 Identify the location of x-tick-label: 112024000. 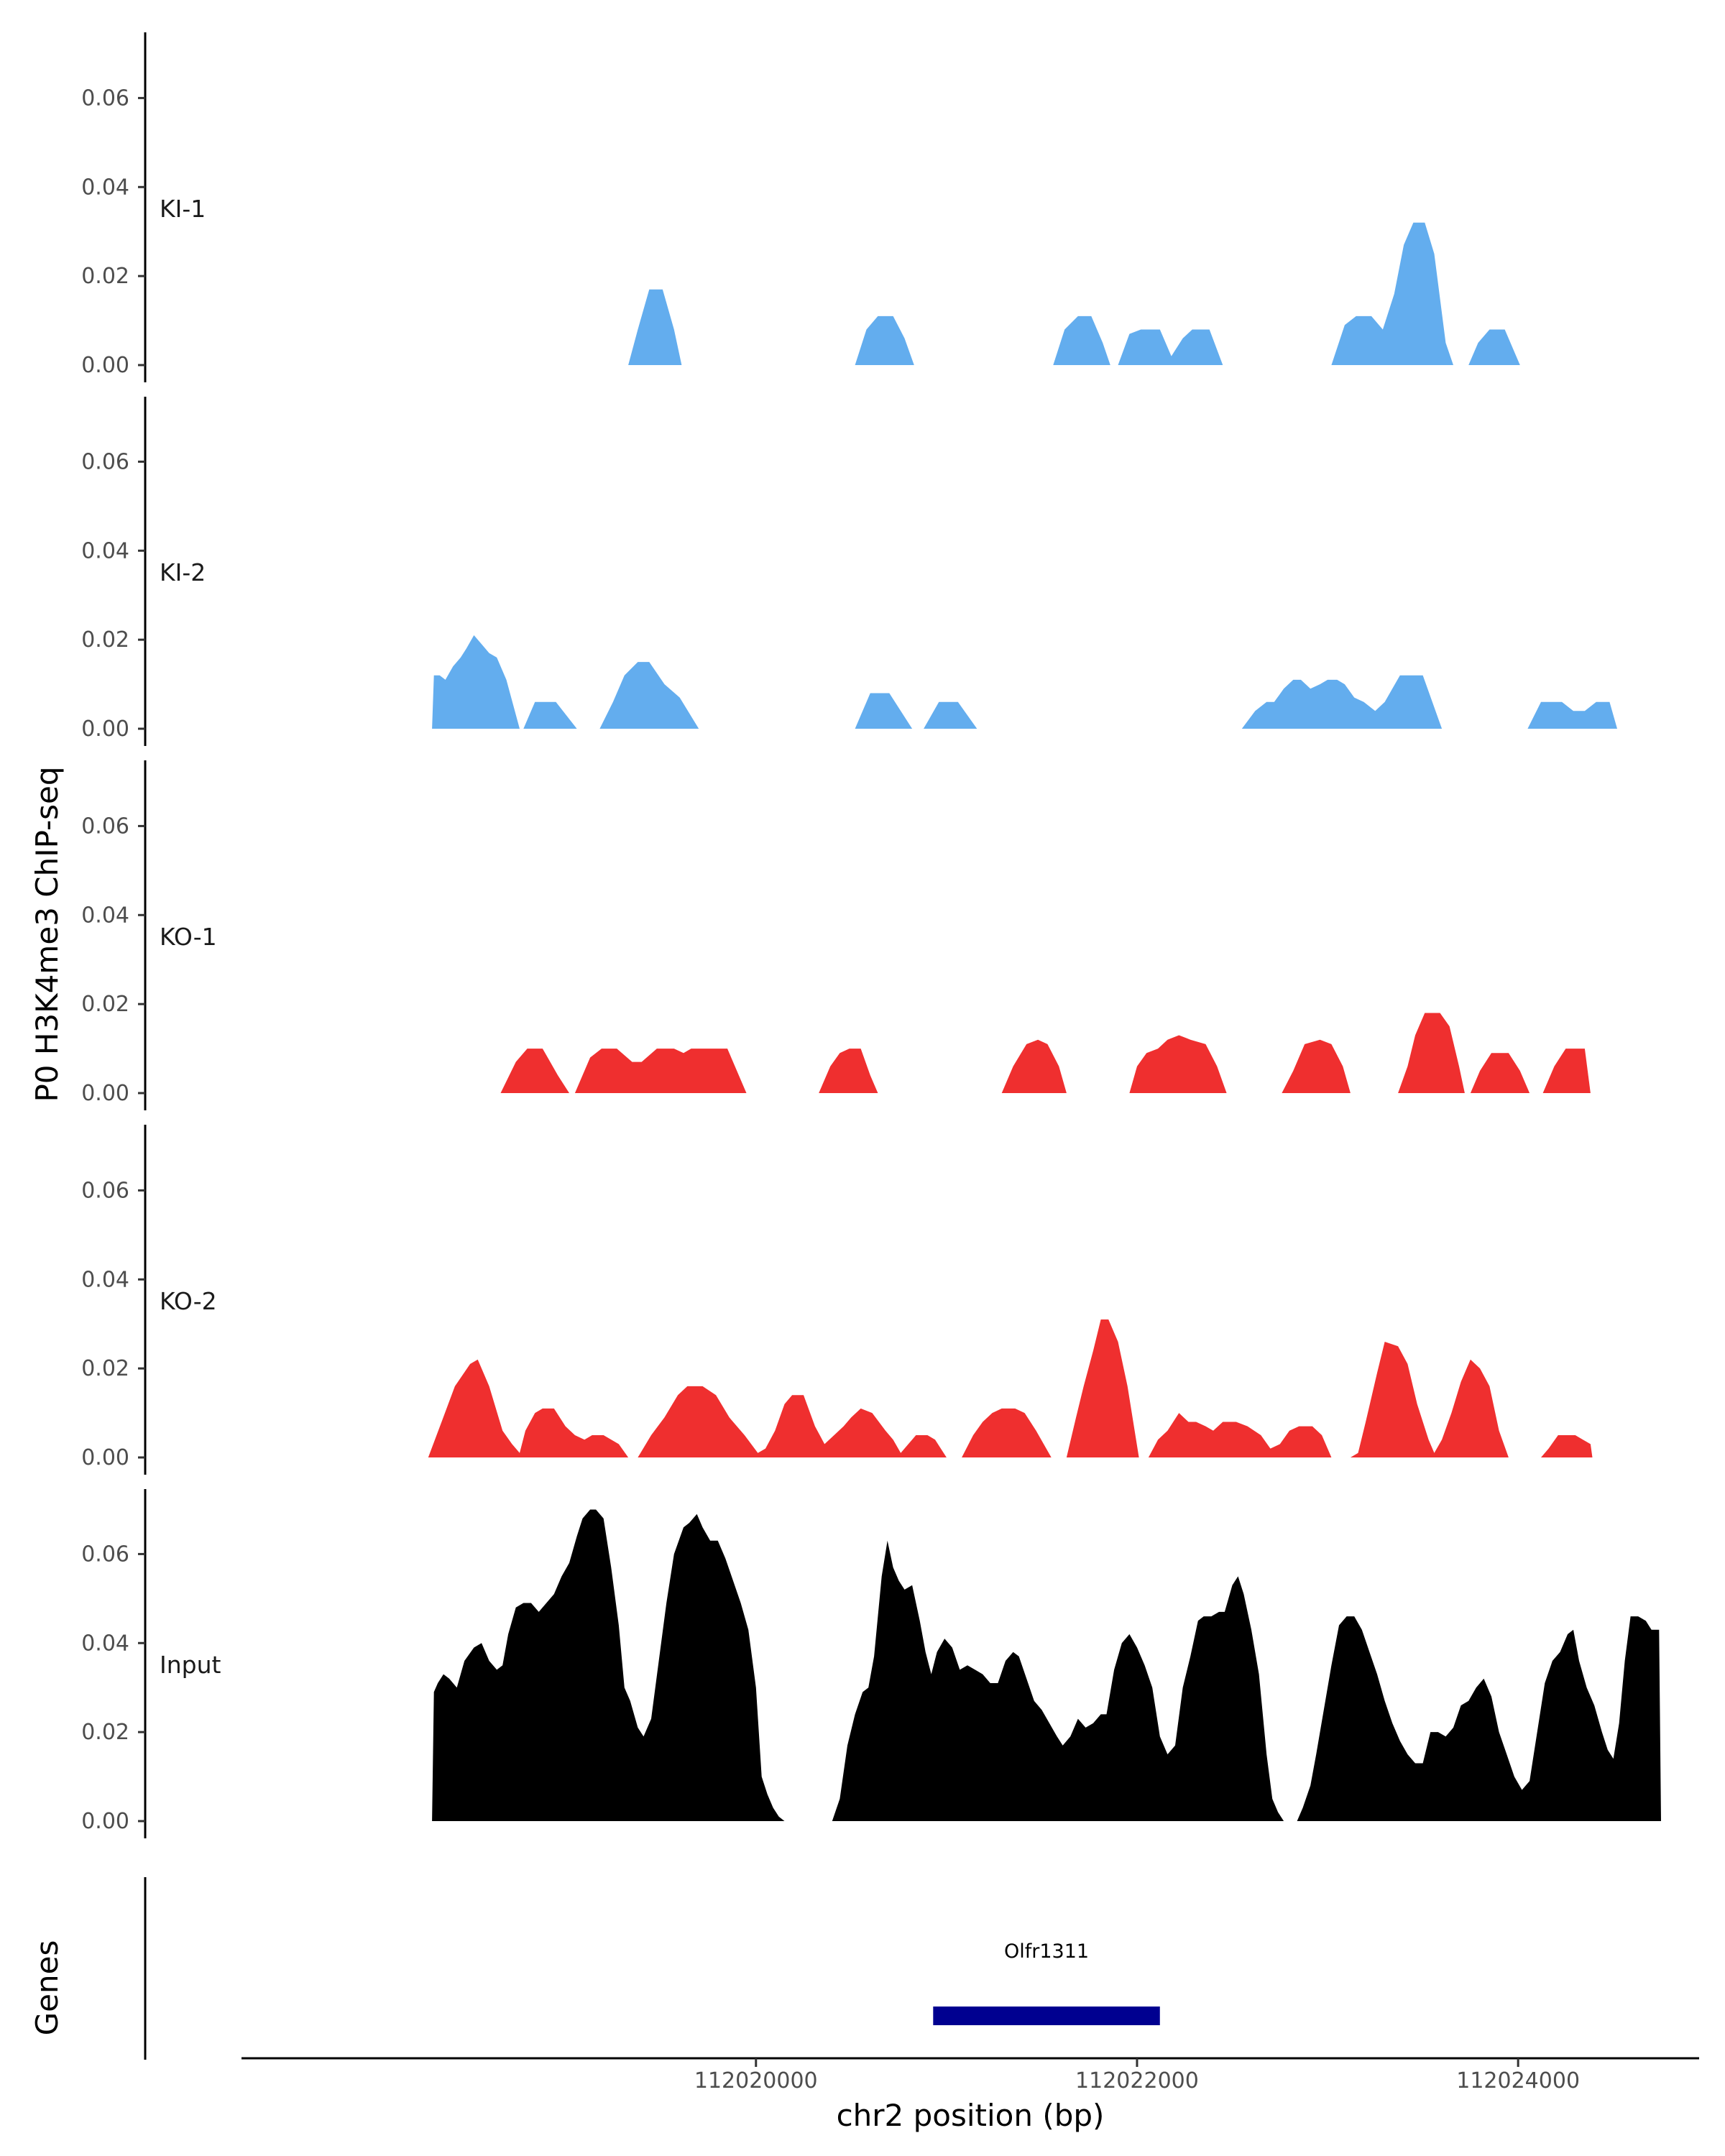
(1518, 2080).